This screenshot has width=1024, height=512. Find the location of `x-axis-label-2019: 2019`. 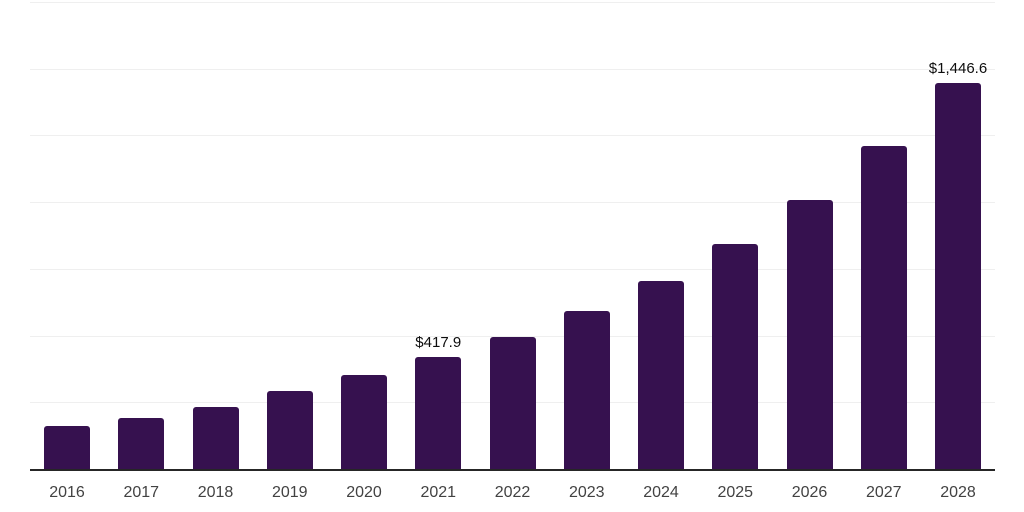

x-axis-label-2019: 2019 is located at coordinates (289, 492).